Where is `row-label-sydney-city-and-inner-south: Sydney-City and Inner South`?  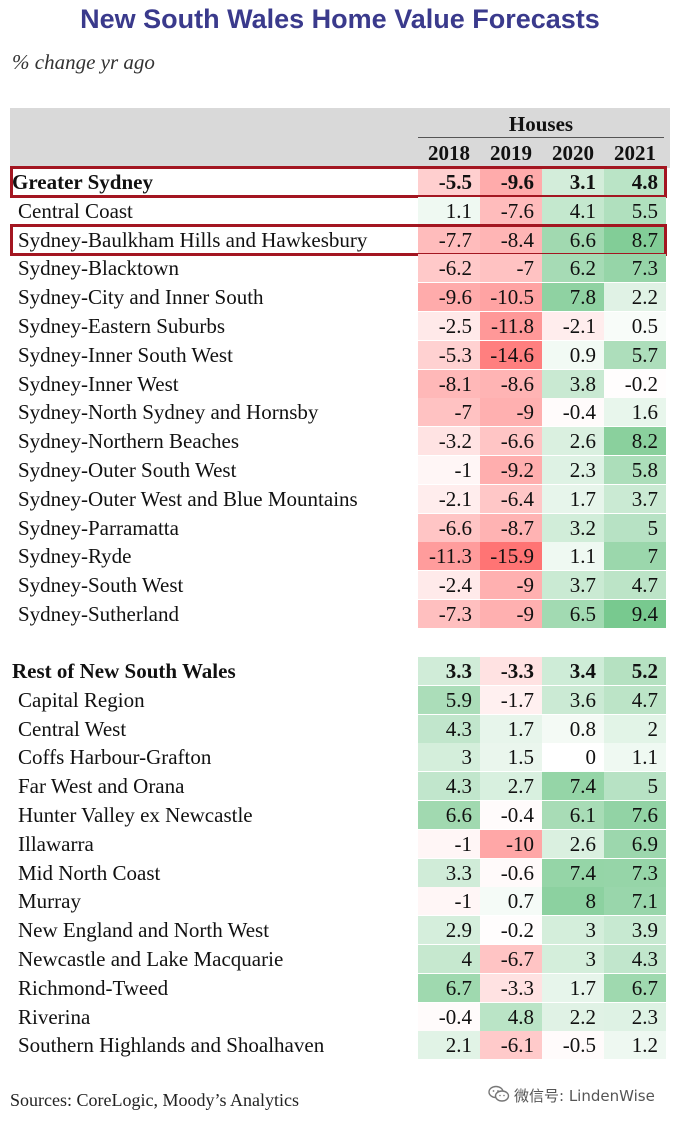
row-label-sydney-city-and-inner-south: Sydney-City and Inner South is located at coordinates (141, 297).